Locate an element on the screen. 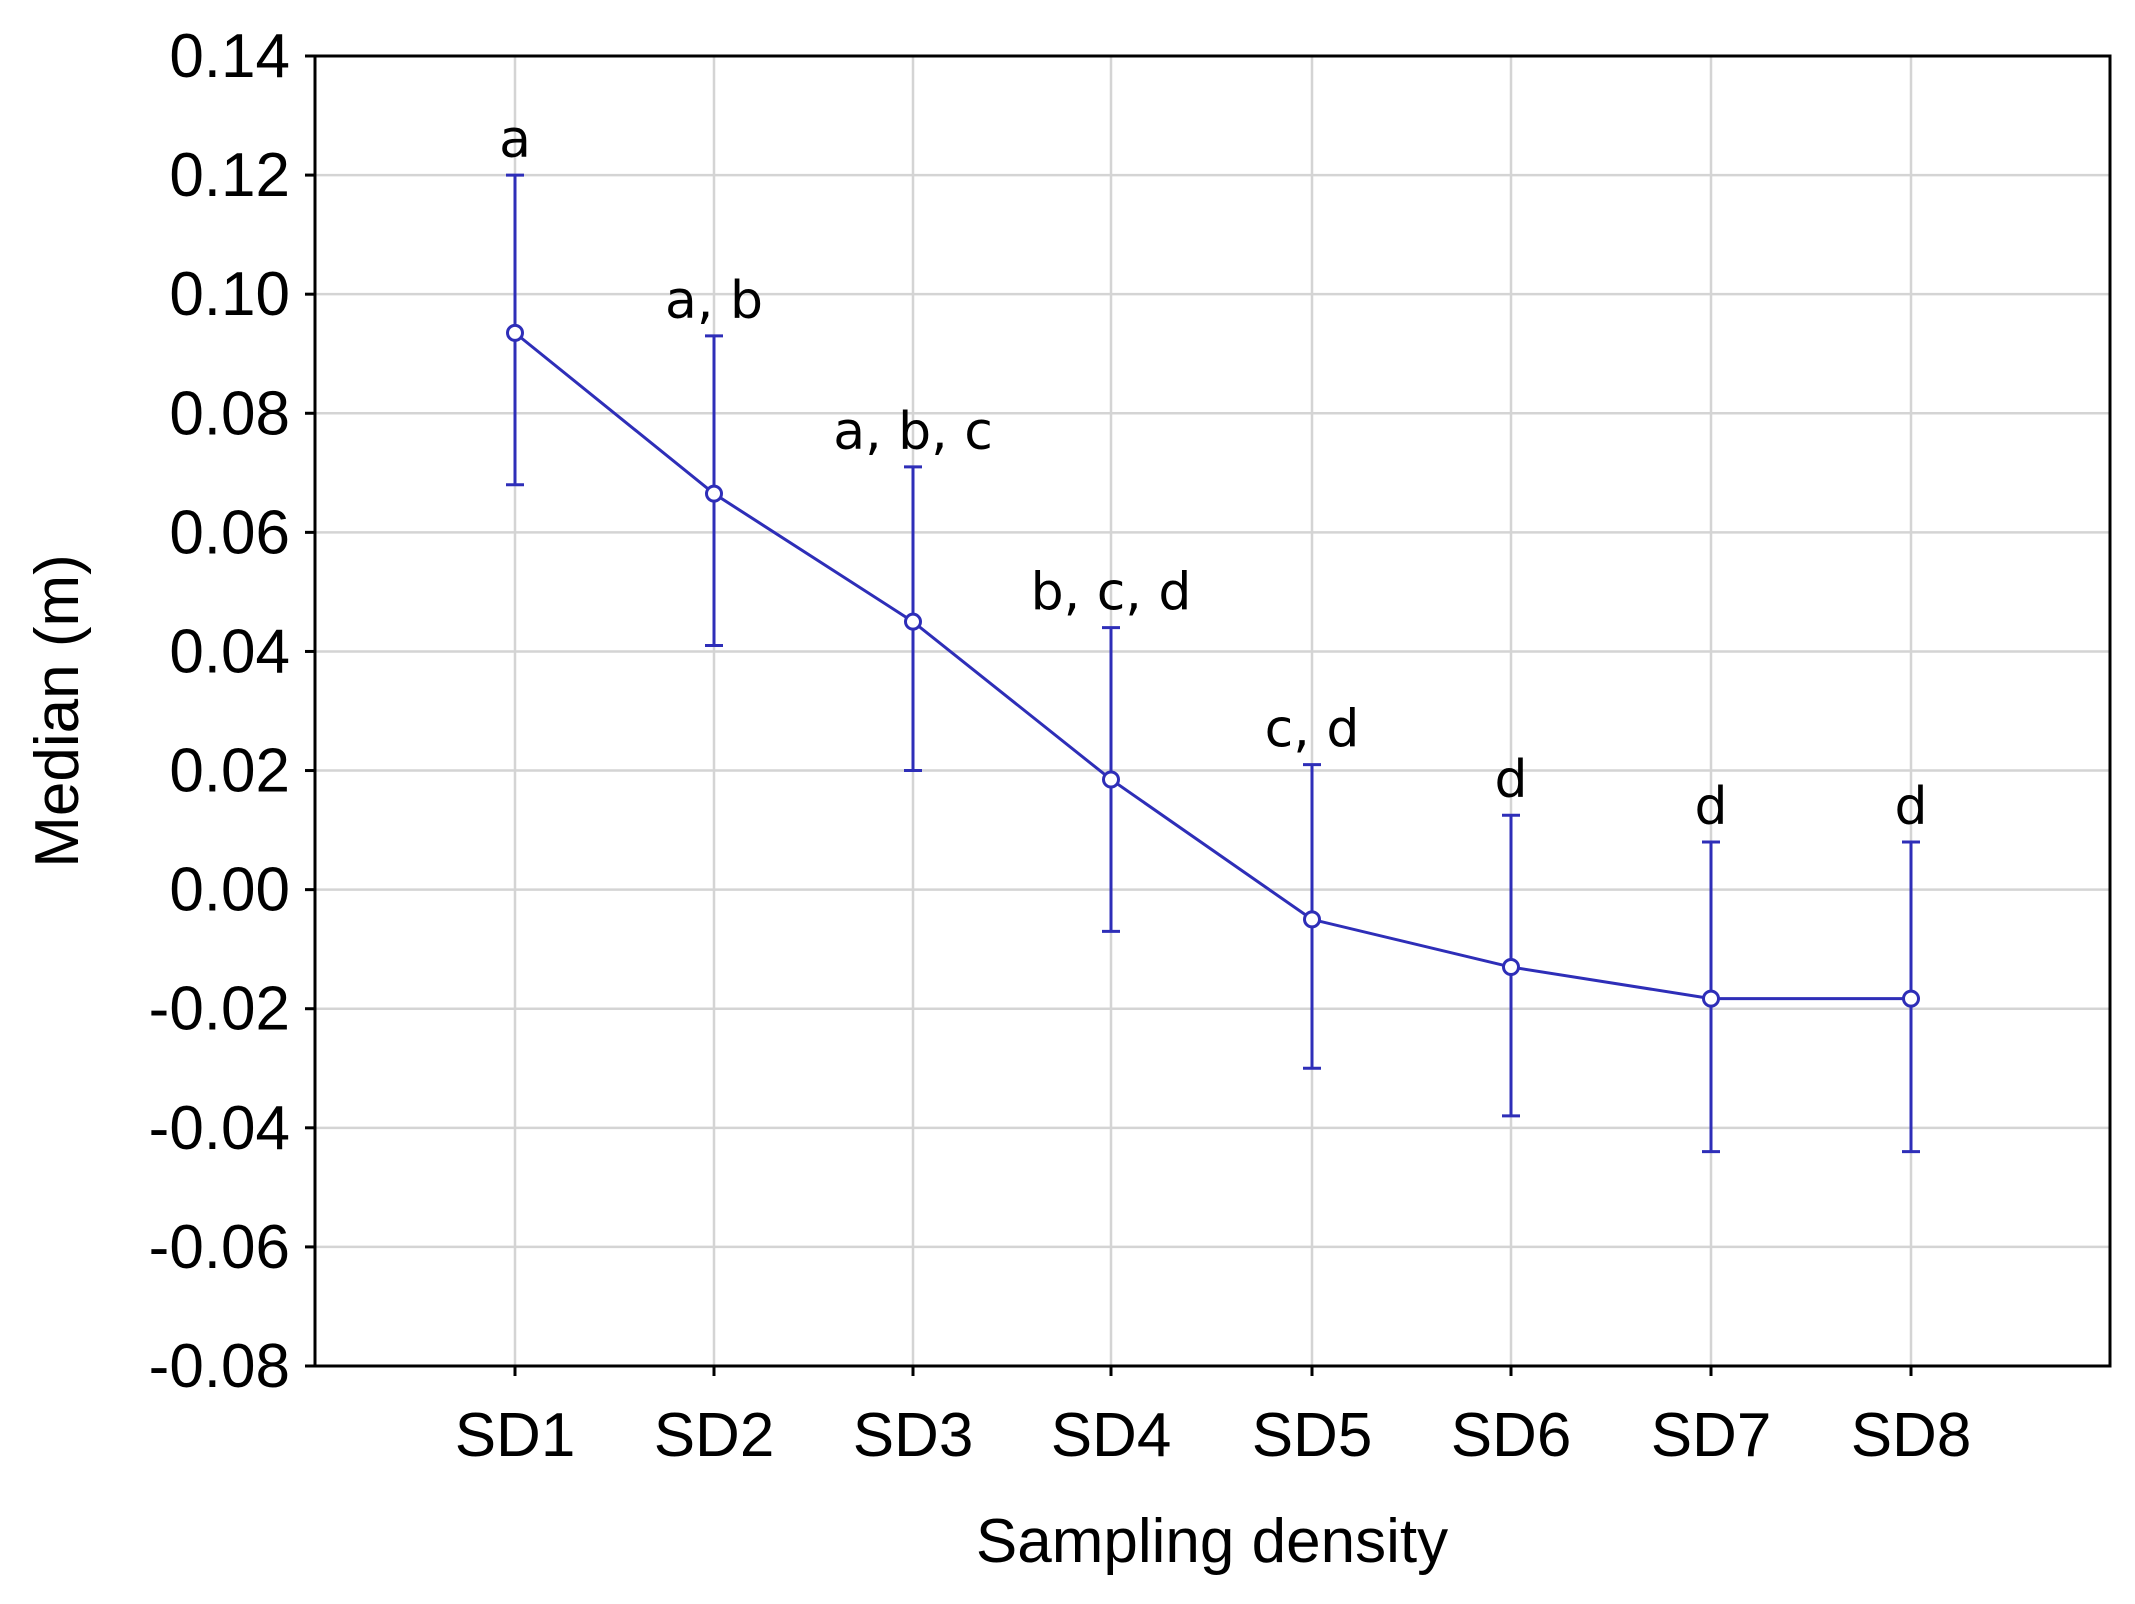 The image size is (2135, 1604). significance-label: c, d is located at coordinates (1312, 730).